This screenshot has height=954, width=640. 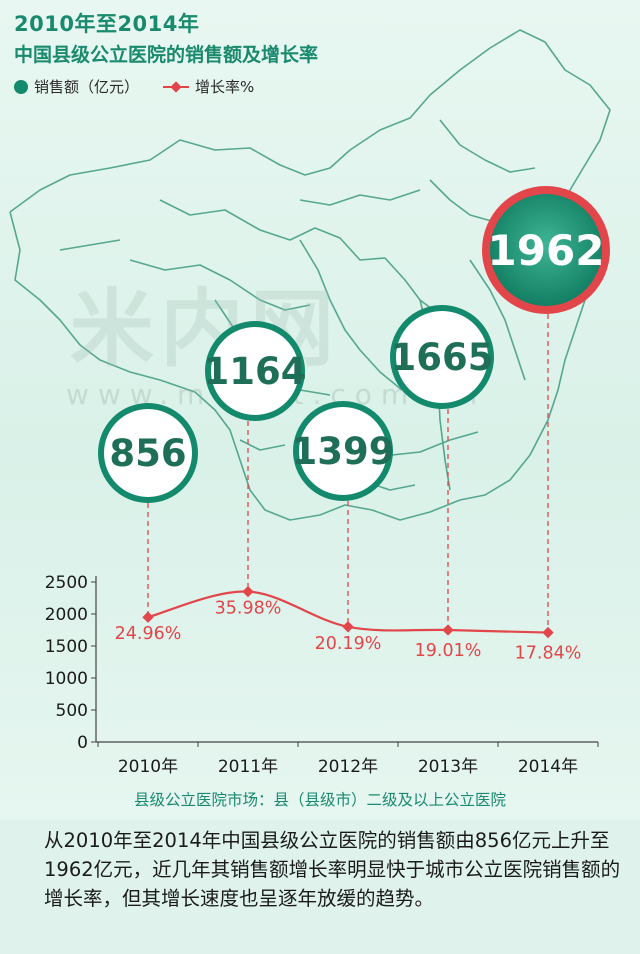 What do you see at coordinates (82, 743) in the screenshot?
I see `y-tick-label: 0` at bounding box center [82, 743].